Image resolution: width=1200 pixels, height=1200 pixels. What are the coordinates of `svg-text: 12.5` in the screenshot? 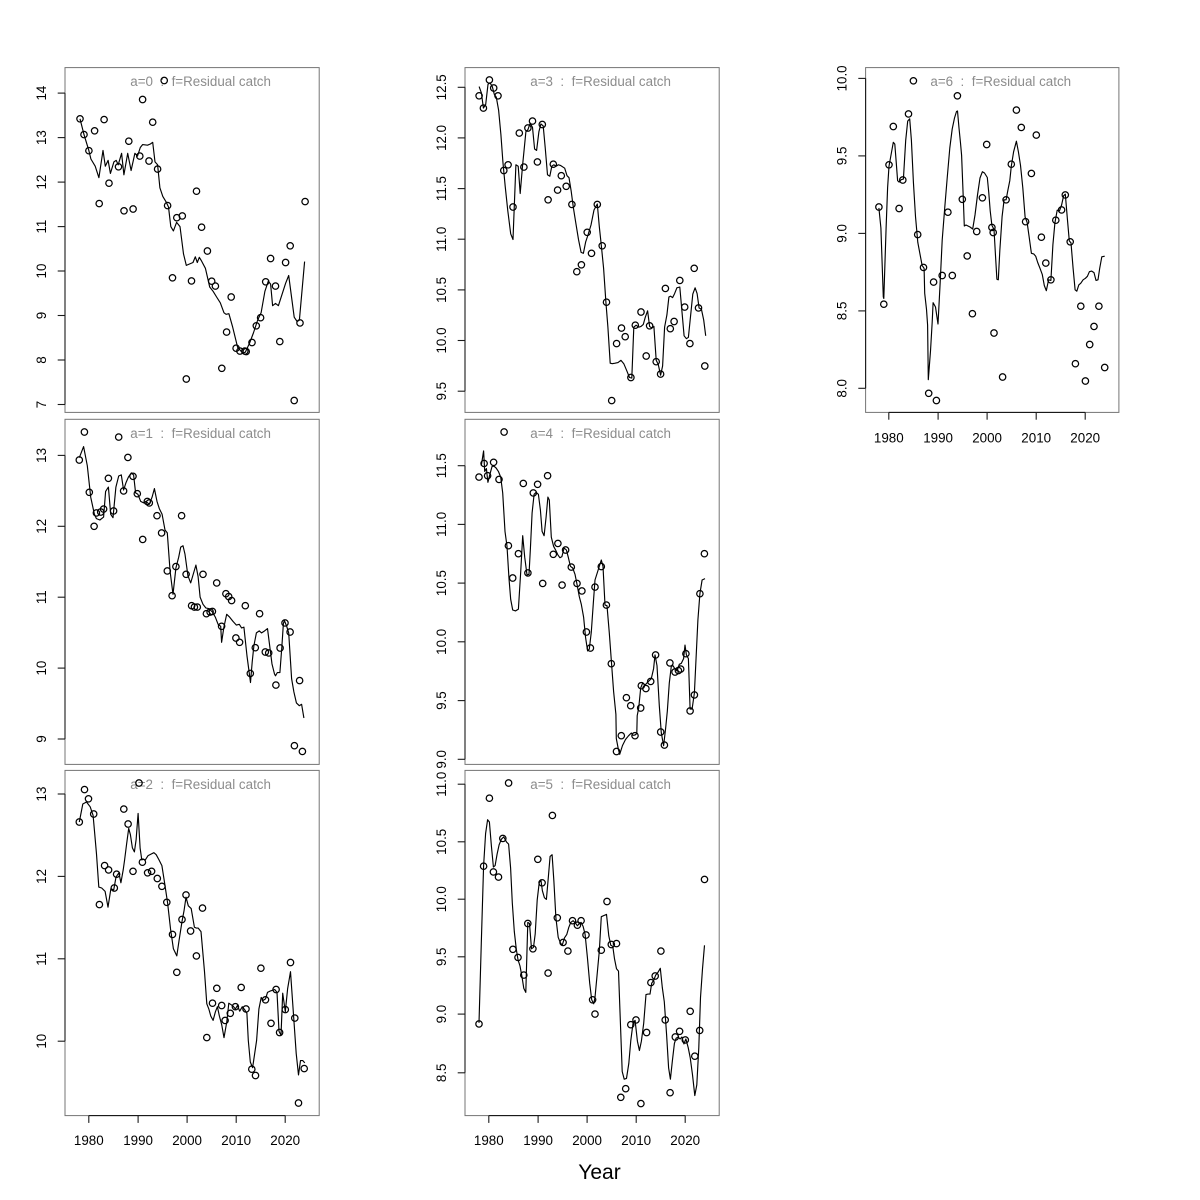 It's located at (441, 87).